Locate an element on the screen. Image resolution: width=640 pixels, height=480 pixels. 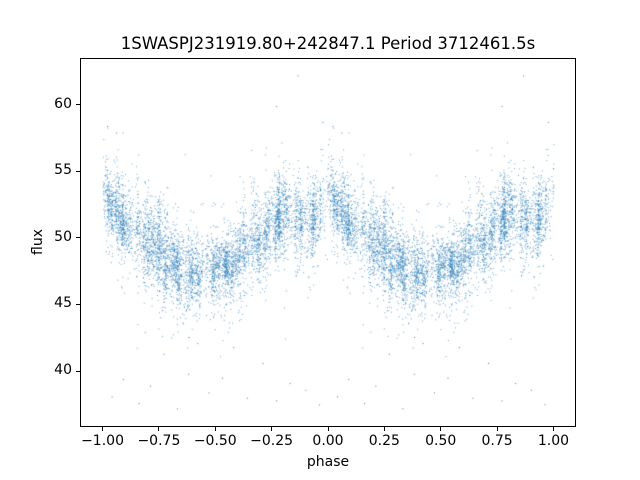
x-tick-label: 0.50 is located at coordinates (441, 441).